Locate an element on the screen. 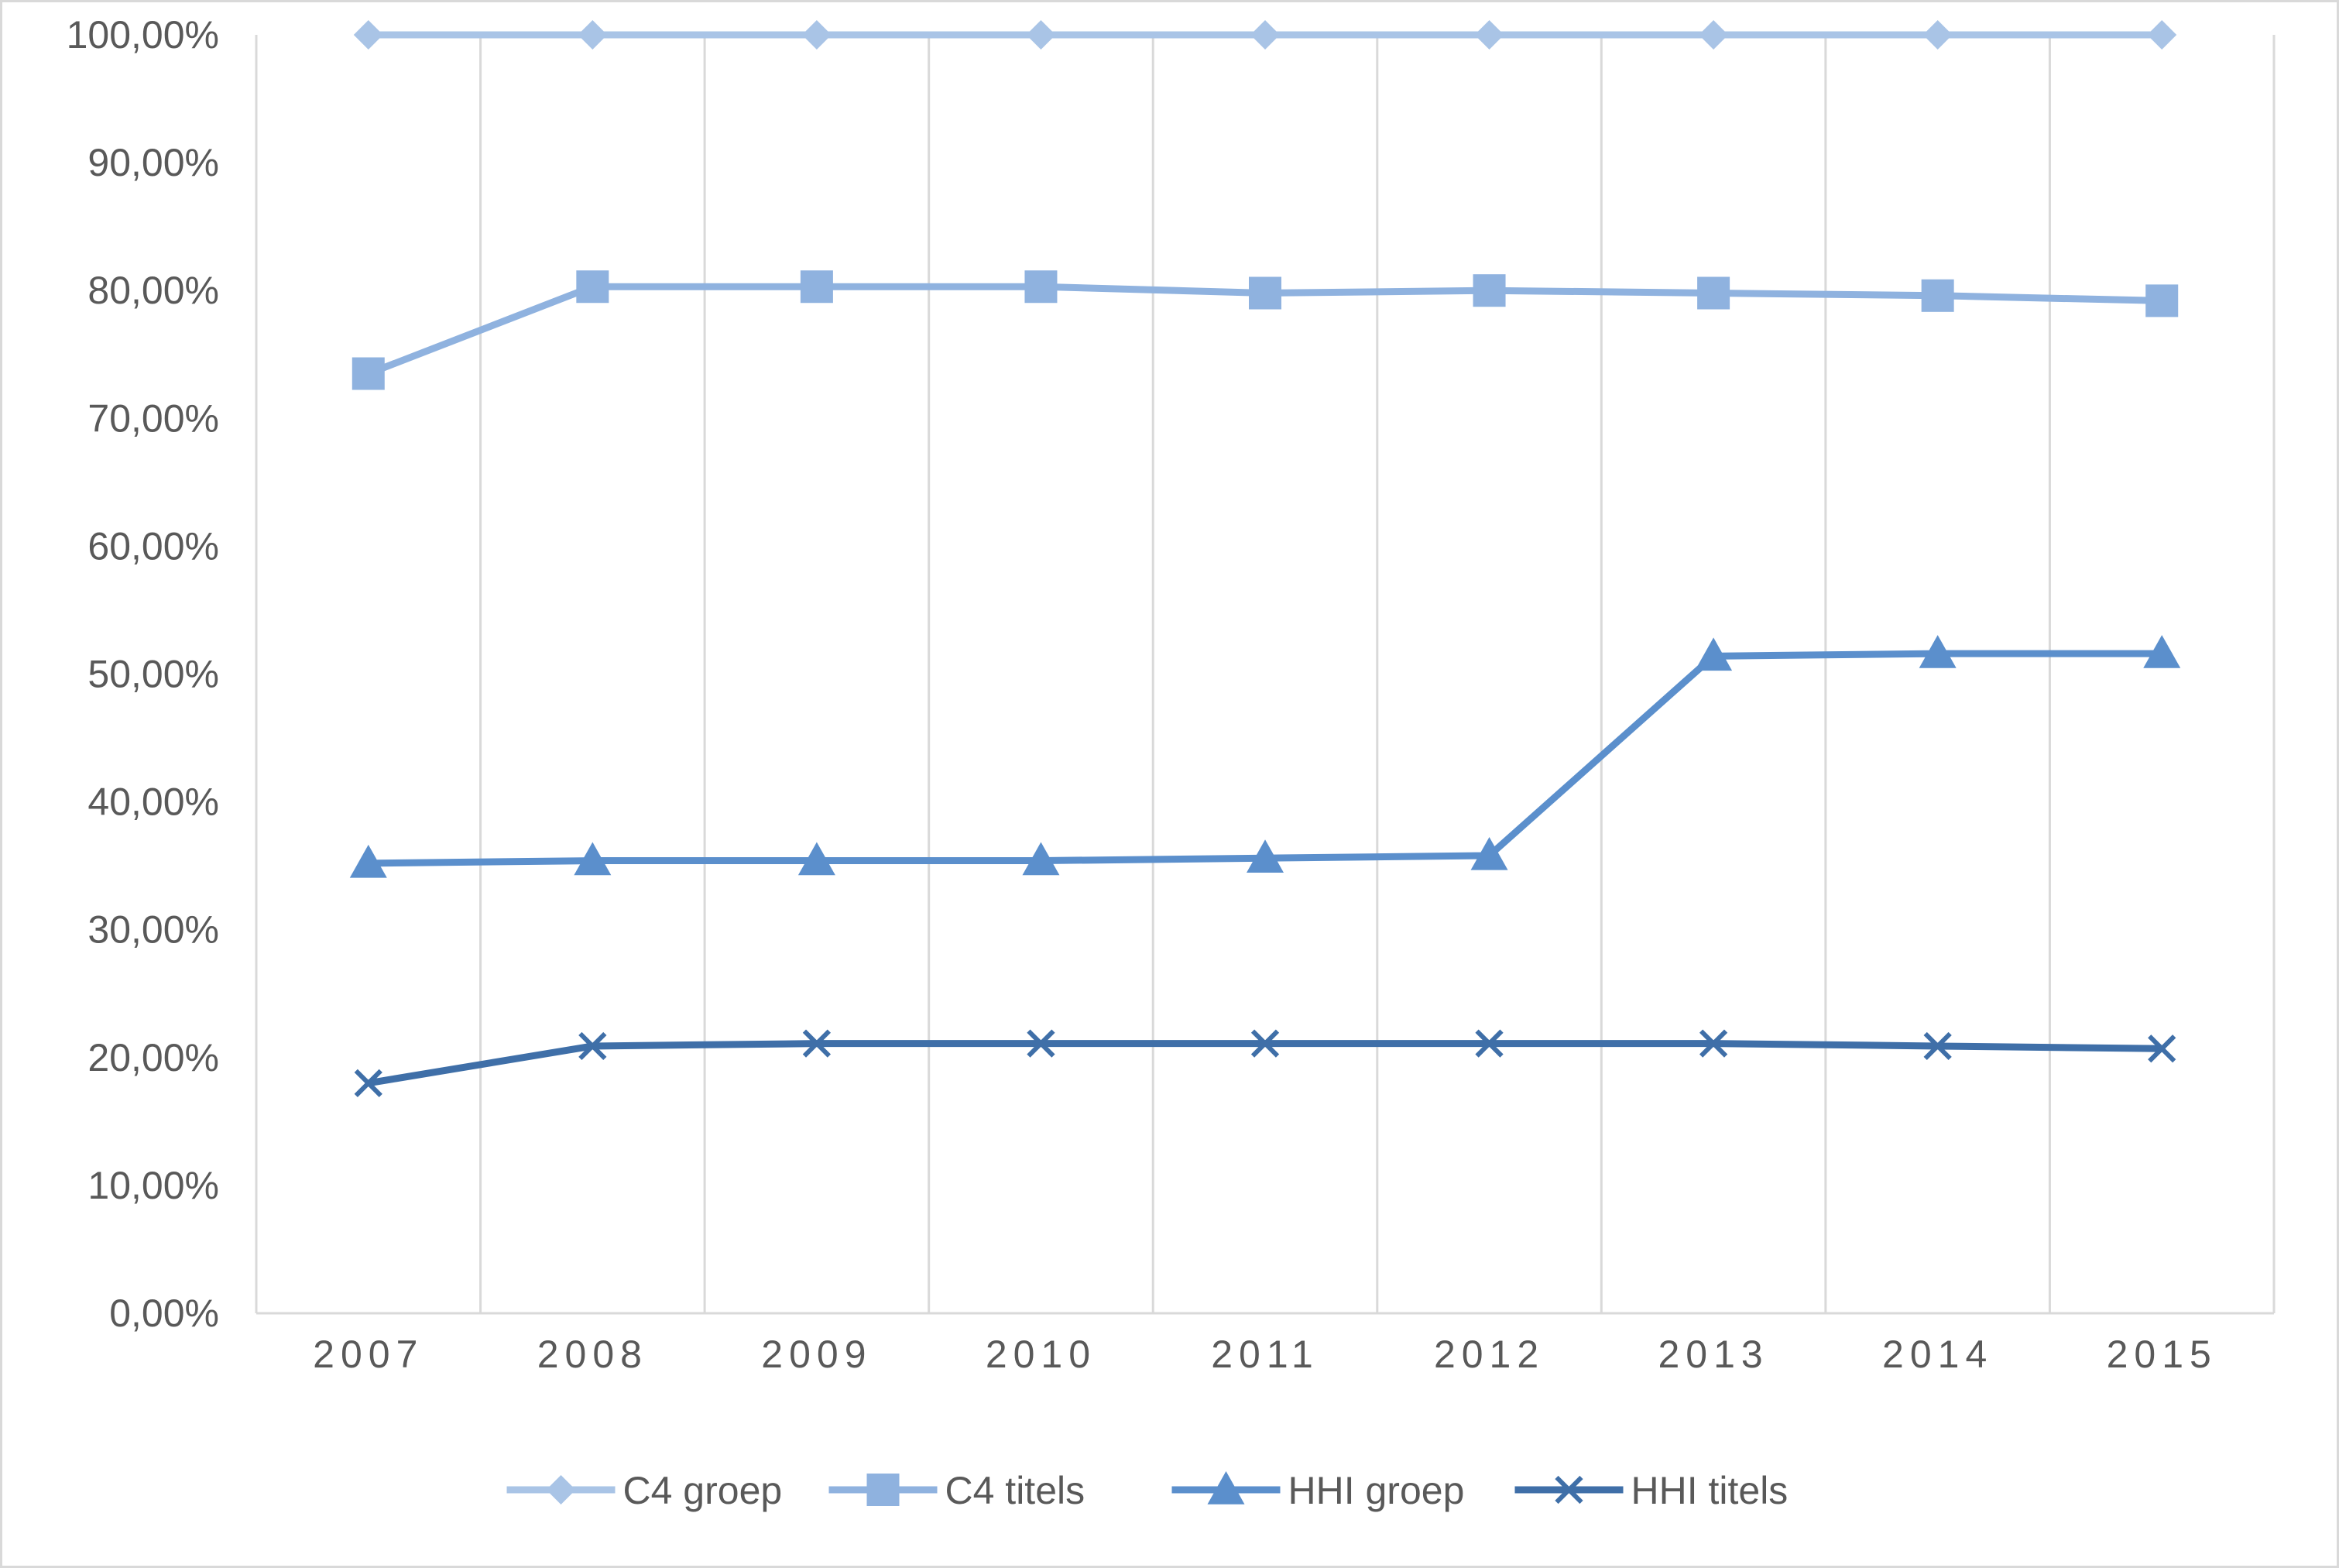 The height and width of the screenshot is (1568, 2339). y-tick-label: 30,00% is located at coordinates (153, 930).